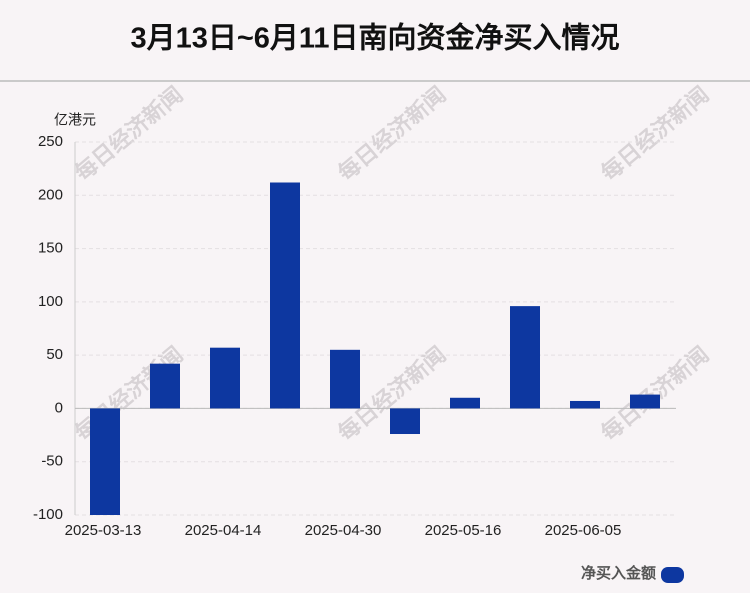  What do you see at coordinates (50, 301) in the screenshot?
I see `y-tick-label: 100` at bounding box center [50, 301].